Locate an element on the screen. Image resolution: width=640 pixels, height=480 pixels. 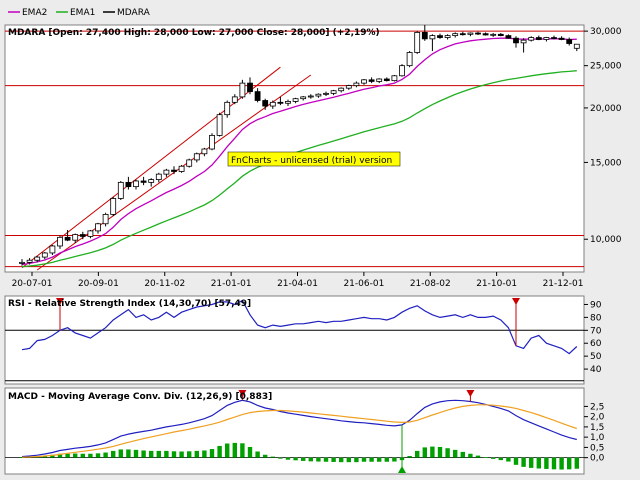
watermark-text: FnCharts - unlicensed (trial) version is located at coordinates (311, 161).